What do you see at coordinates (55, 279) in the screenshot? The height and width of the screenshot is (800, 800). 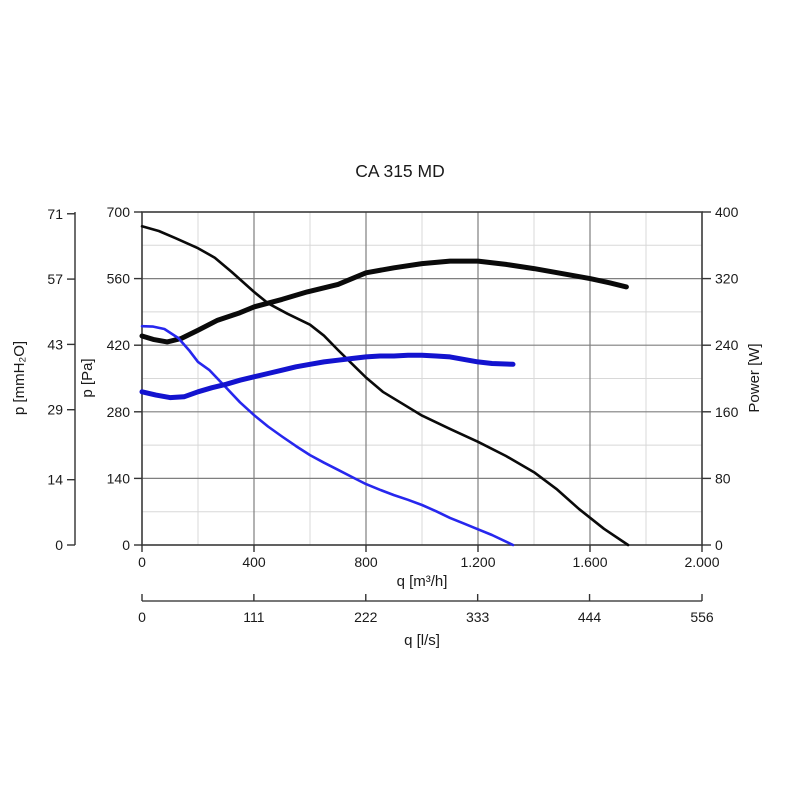 I see `tick-label-mmh2o: 57` at bounding box center [55, 279].